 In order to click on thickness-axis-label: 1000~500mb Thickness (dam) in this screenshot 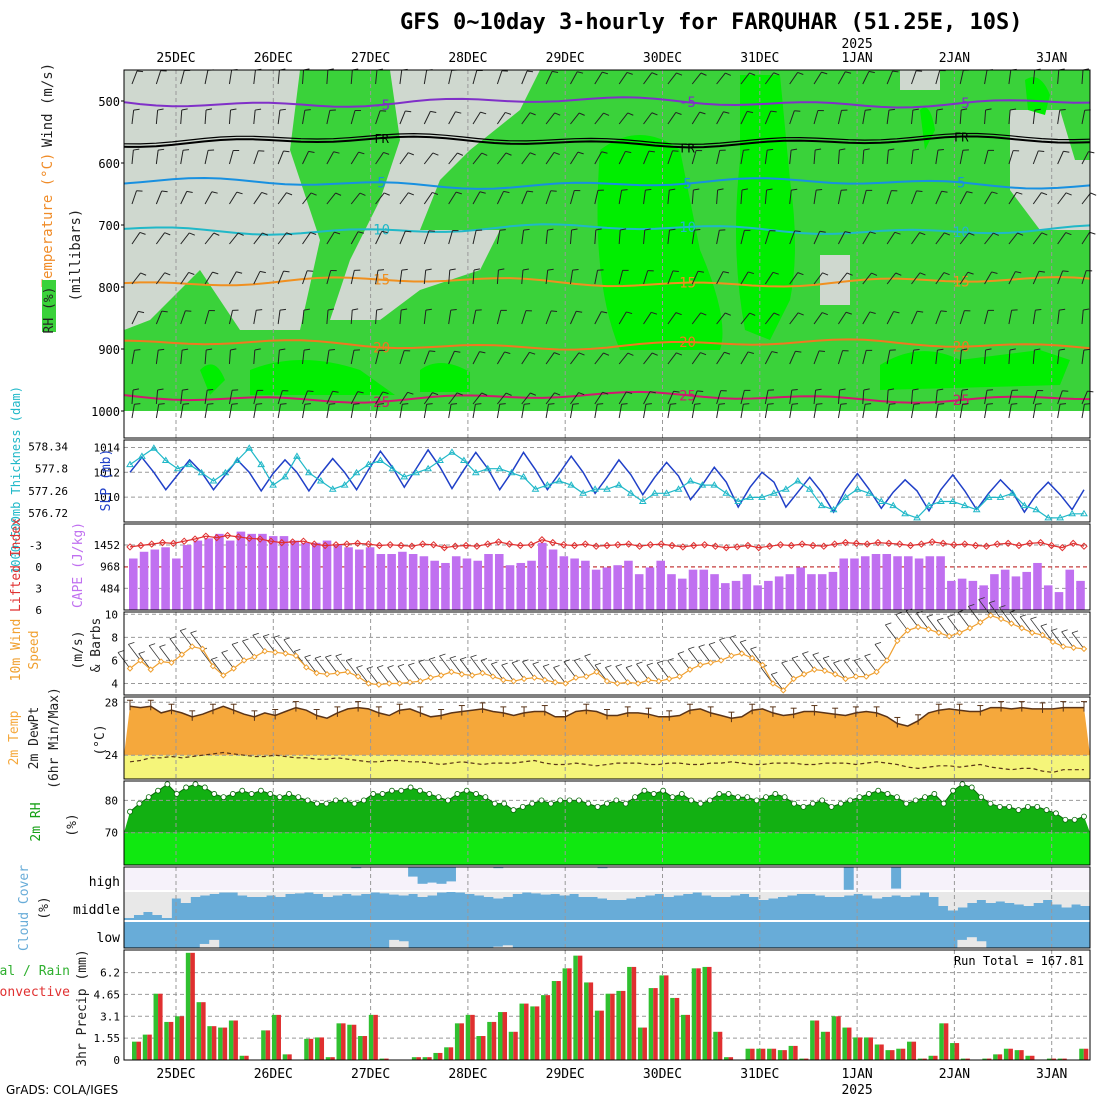, I will do `click(16, 480)`.